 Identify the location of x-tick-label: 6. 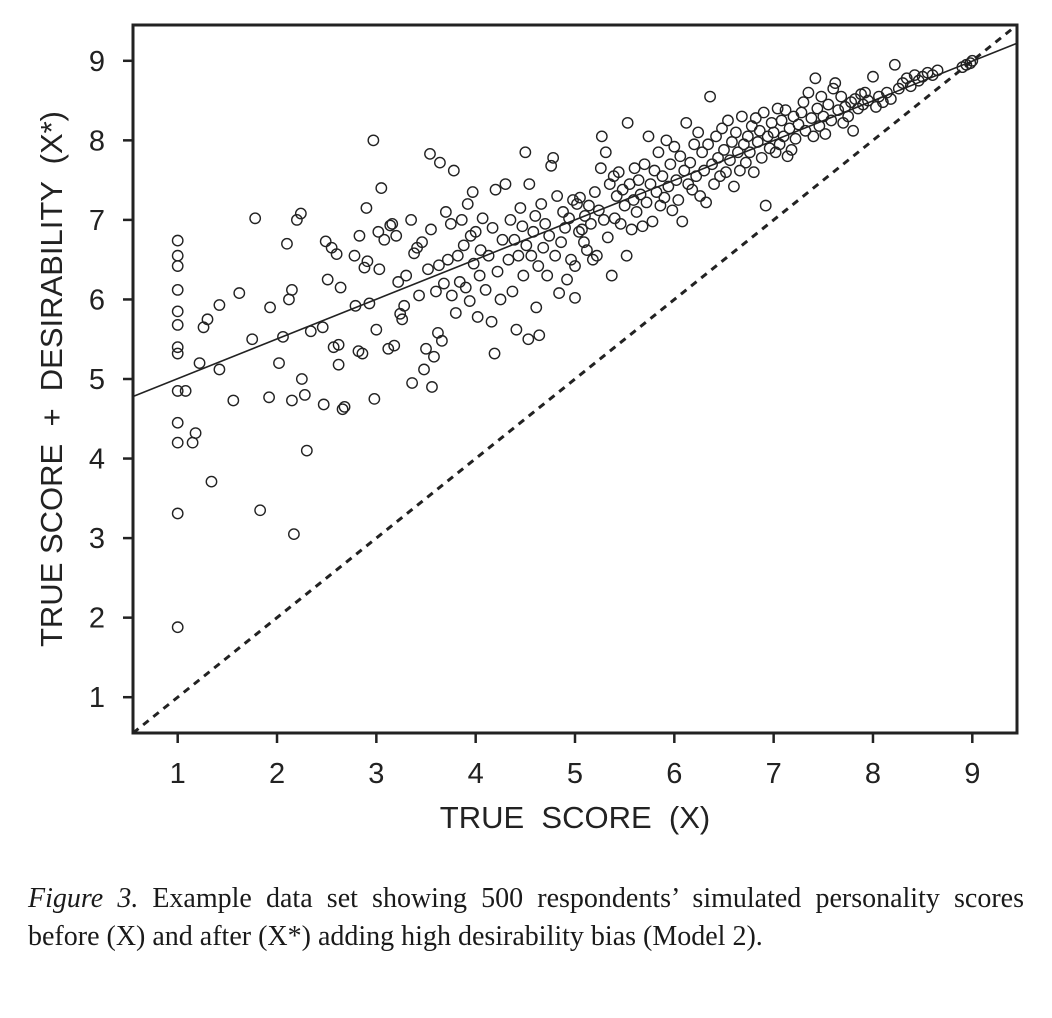
(674, 774).